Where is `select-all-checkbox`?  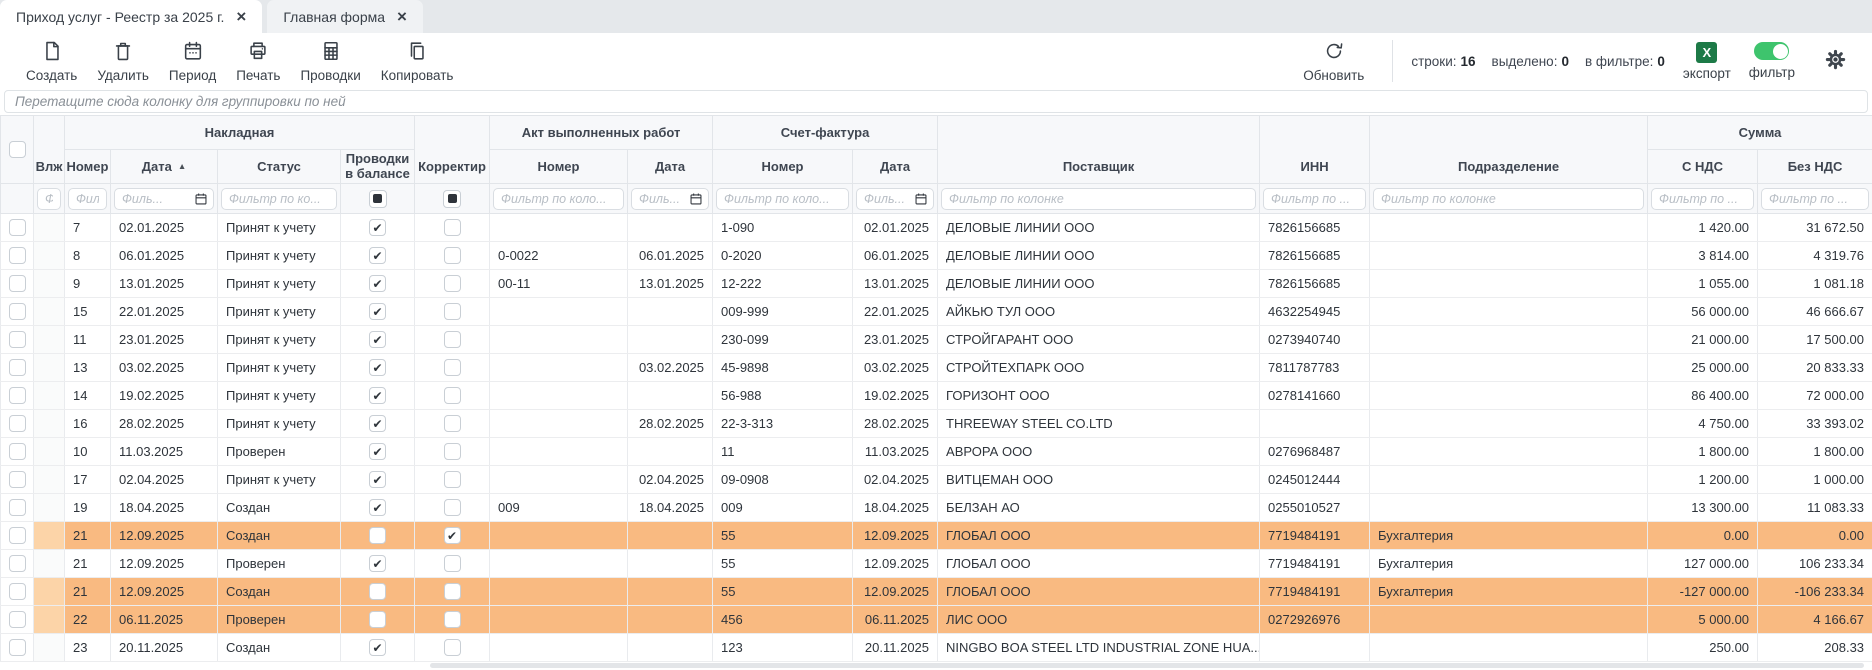
select-all-checkbox is located at coordinates (17, 150).